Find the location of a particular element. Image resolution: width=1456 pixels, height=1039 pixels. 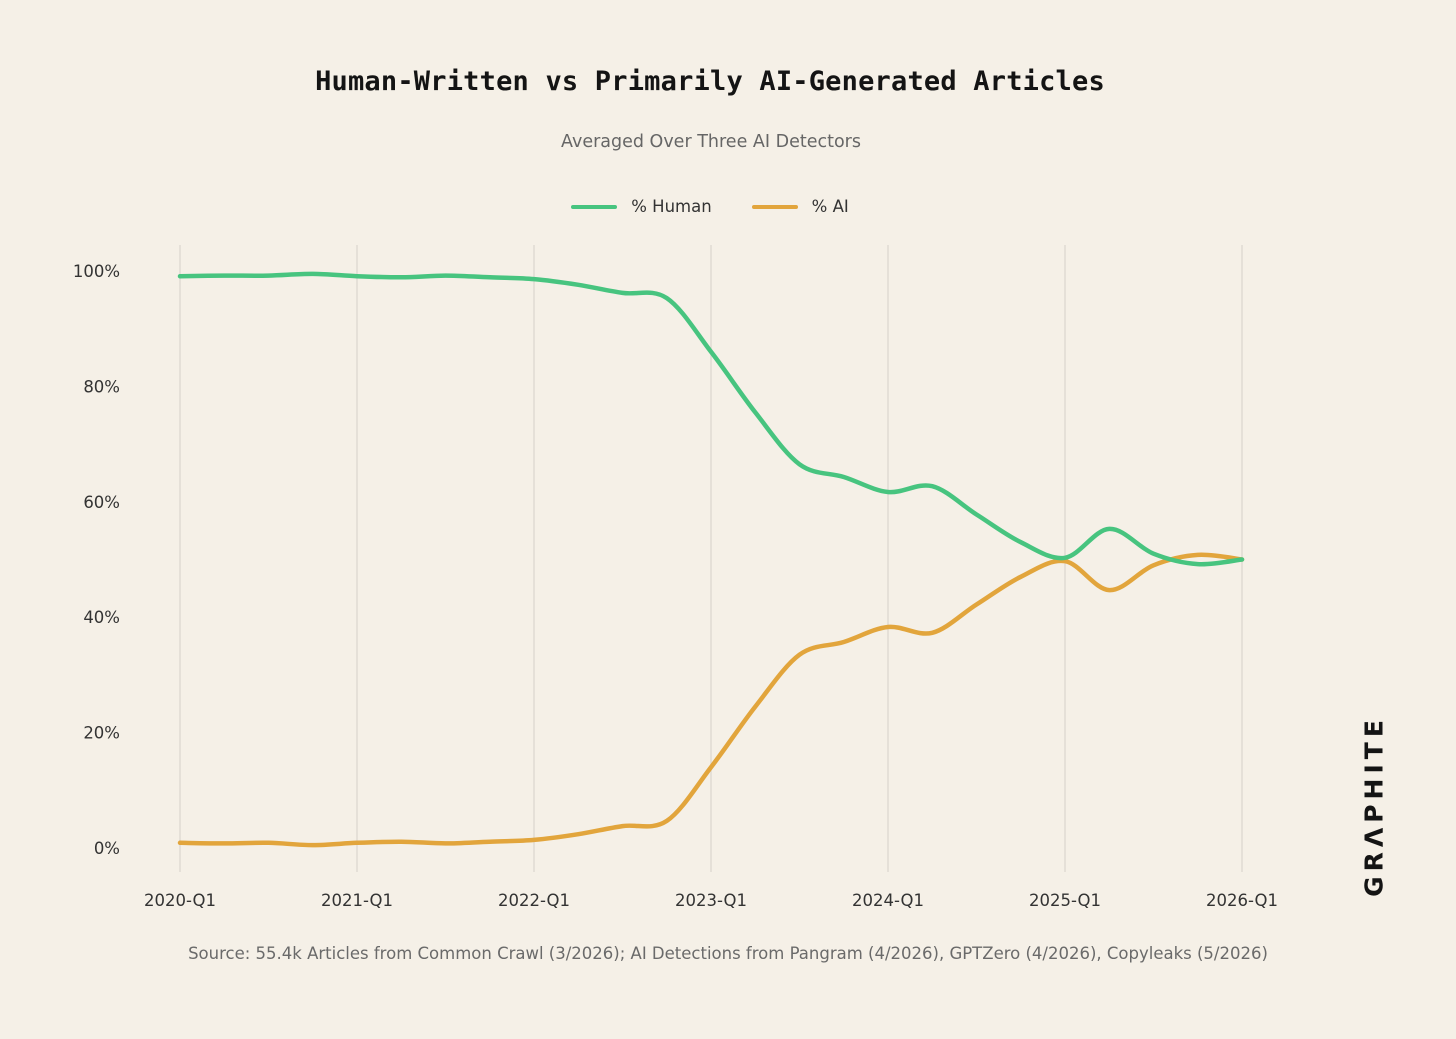

legend: % Human % AI is located at coordinates (710, 206).